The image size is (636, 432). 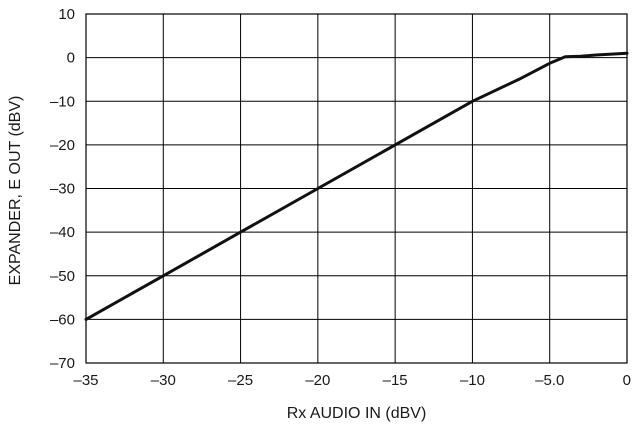 I want to click on x-axis-title: Rx AUDIO IN (dBV), so click(x=357, y=413).